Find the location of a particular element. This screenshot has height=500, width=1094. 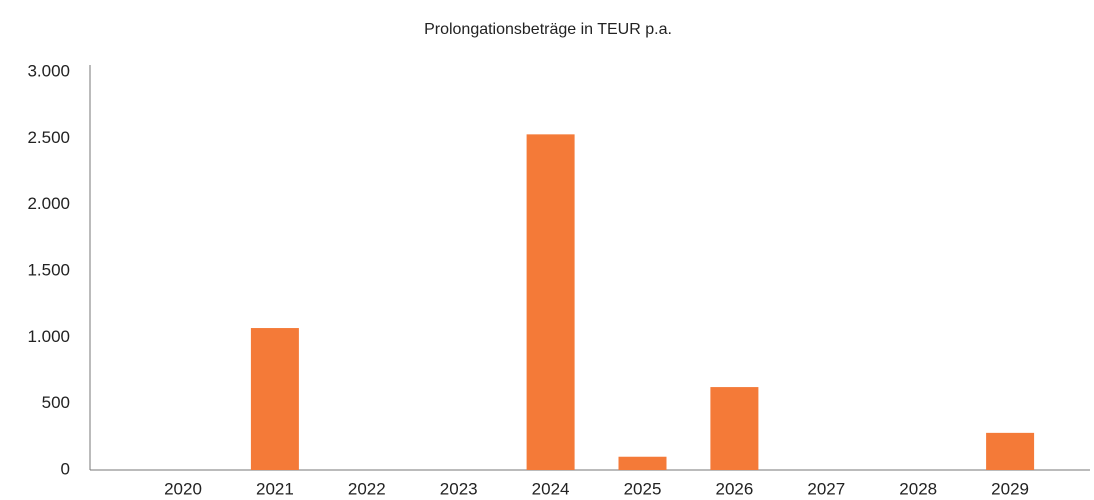

y-tick-label: 2.000 is located at coordinates (48, 203).